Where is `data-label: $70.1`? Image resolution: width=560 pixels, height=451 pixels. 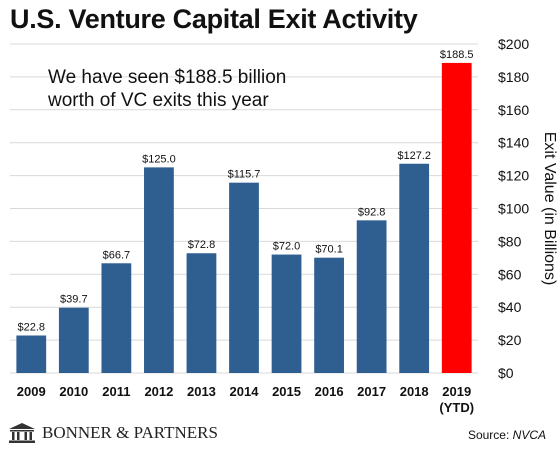 data-label: $70.1 is located at coordinates (329, 250).